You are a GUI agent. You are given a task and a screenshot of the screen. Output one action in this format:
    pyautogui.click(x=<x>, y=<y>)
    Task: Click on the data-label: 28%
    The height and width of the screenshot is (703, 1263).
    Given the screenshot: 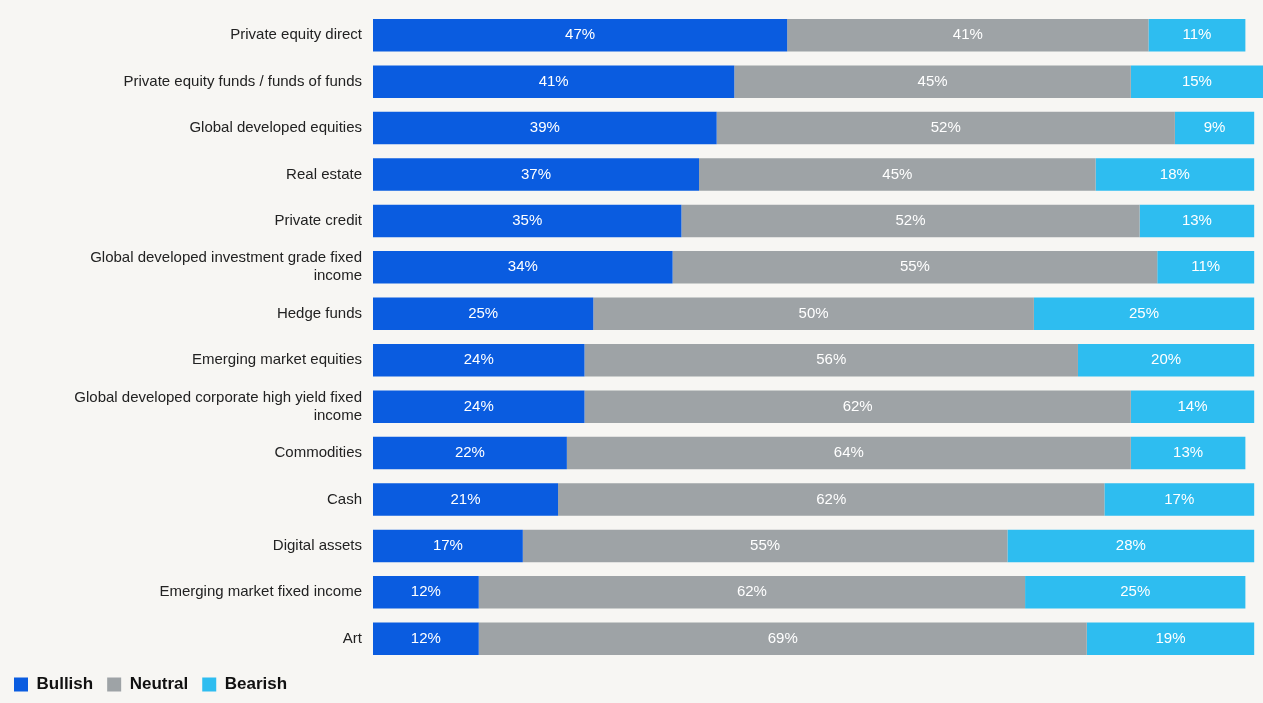 What is the action you would take?
    pyautogui.click(x=1130, y=545)
    